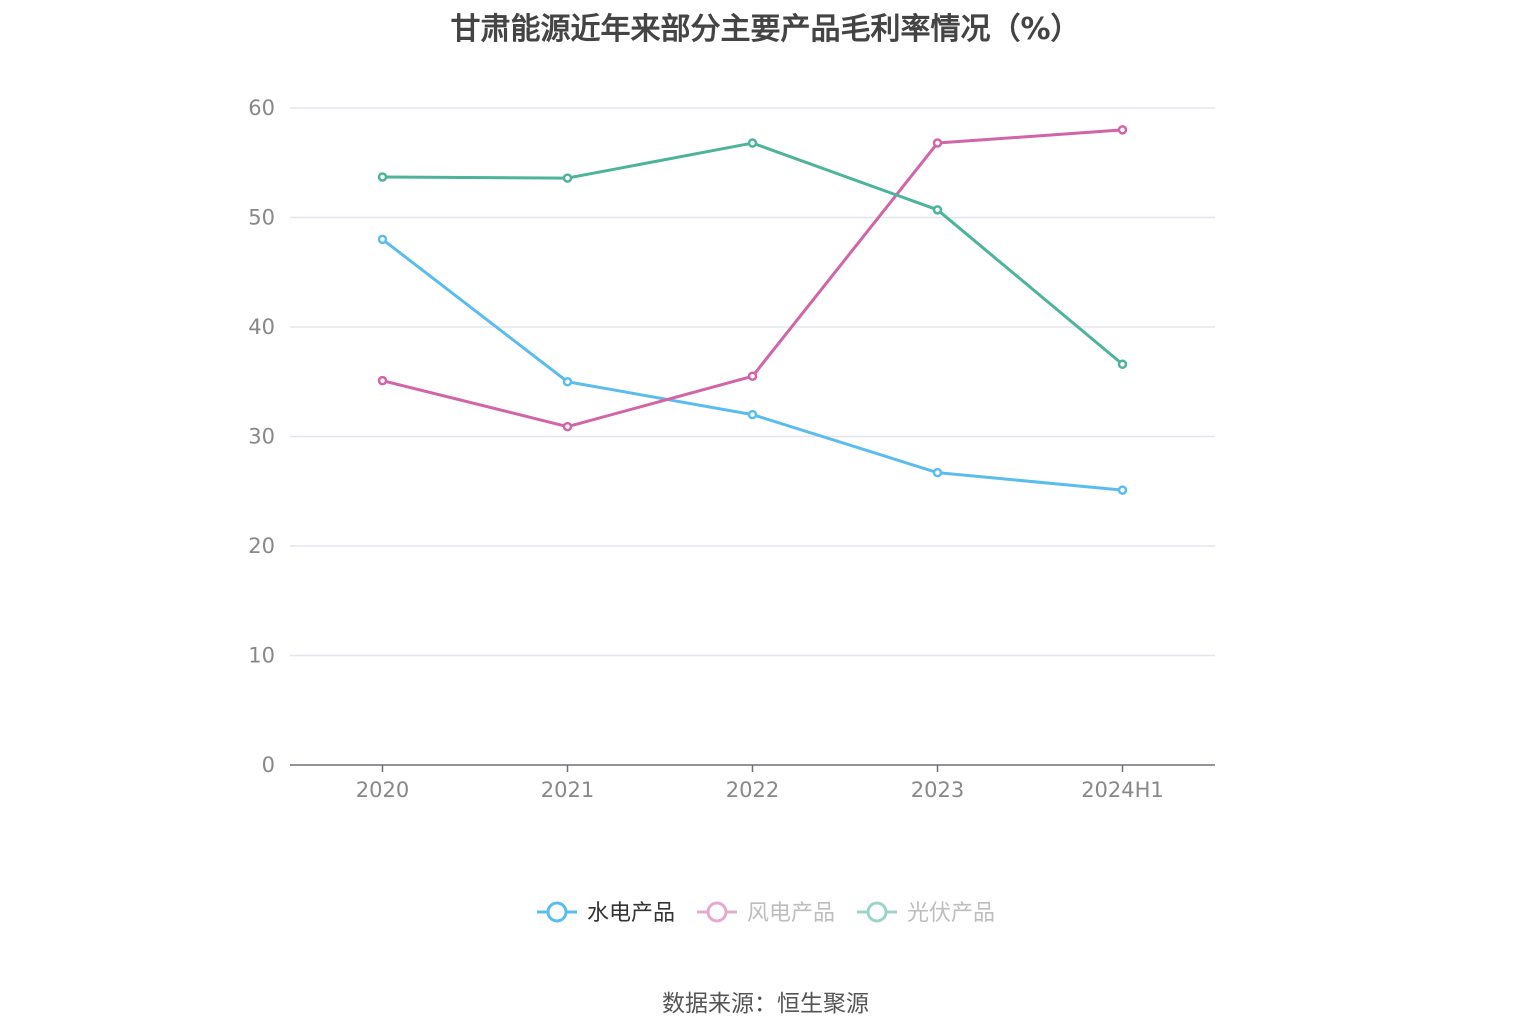 The image size is (1531, 1034). I want to click on legend-item-2: 光伏产品, so click(926, 913).